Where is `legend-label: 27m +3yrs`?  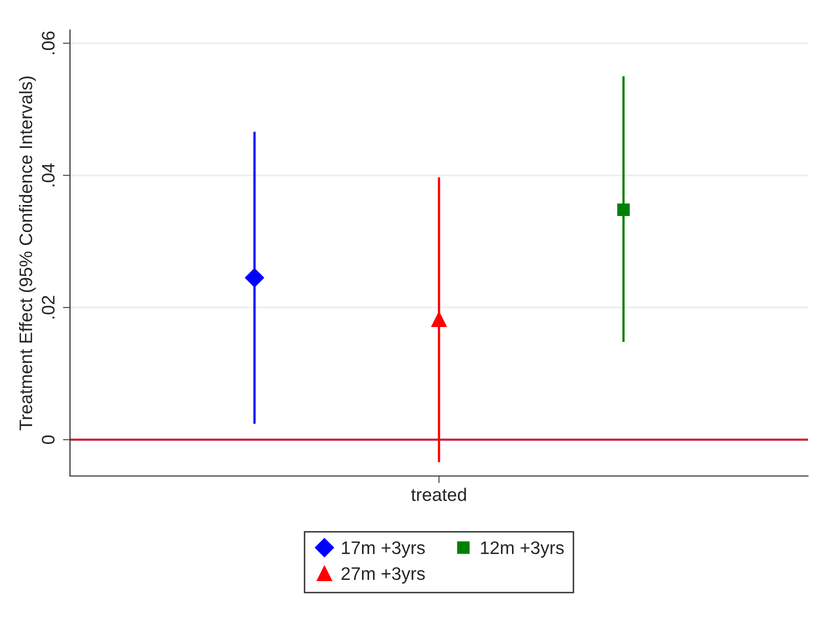 legend-label: 27m +3yrs is located at coordinates (383, 575).